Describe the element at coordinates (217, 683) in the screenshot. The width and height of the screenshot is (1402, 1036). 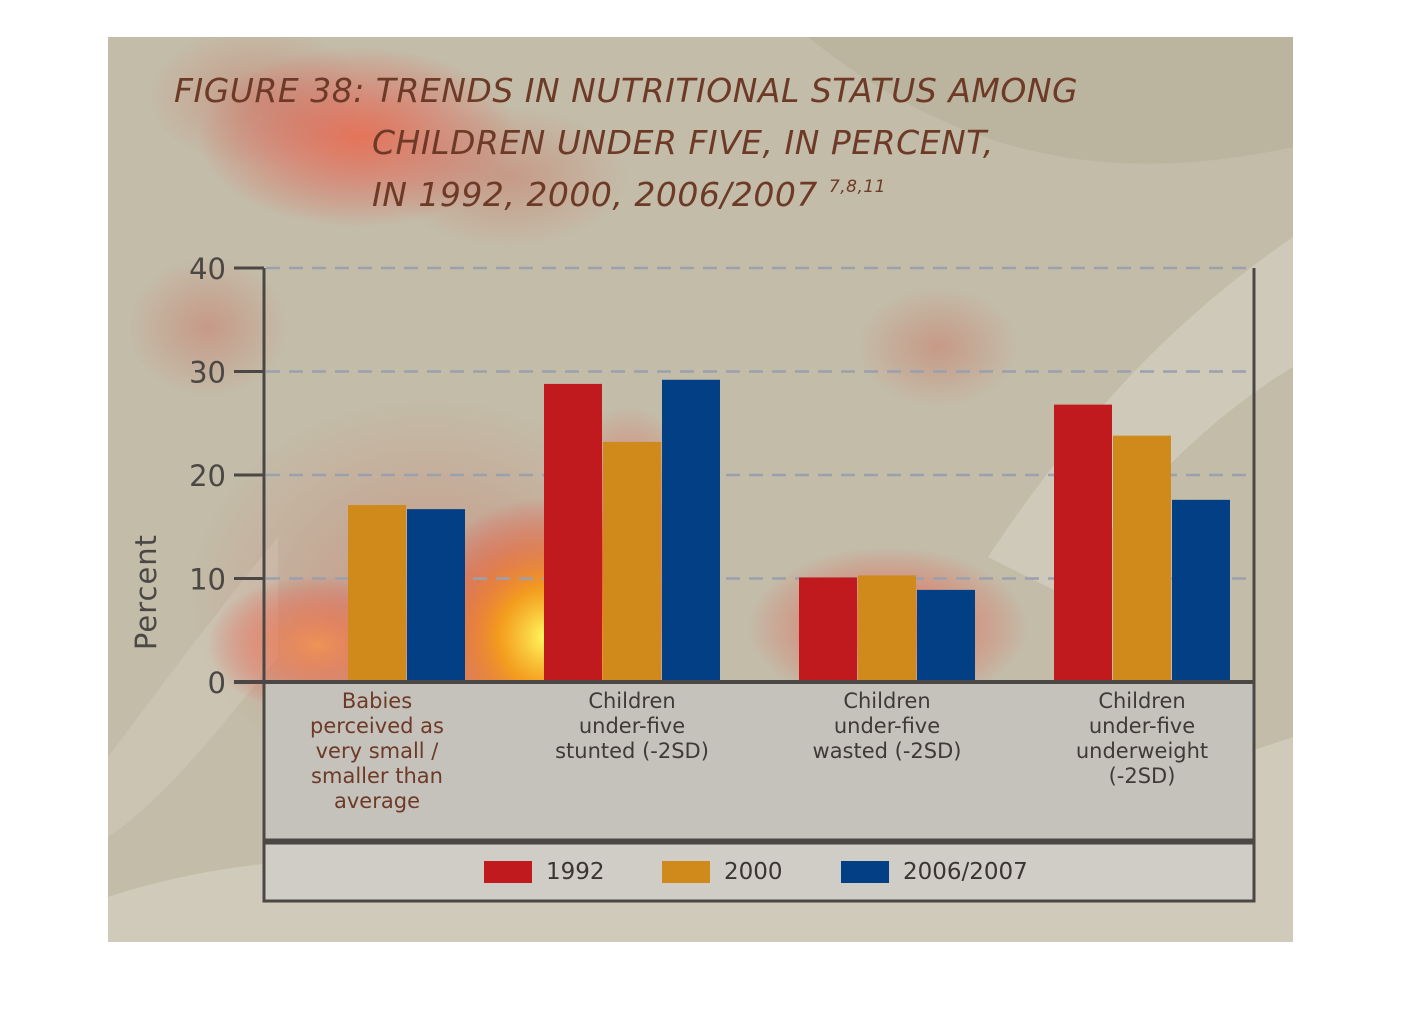
I see `y-tick-label: 0` at that location.